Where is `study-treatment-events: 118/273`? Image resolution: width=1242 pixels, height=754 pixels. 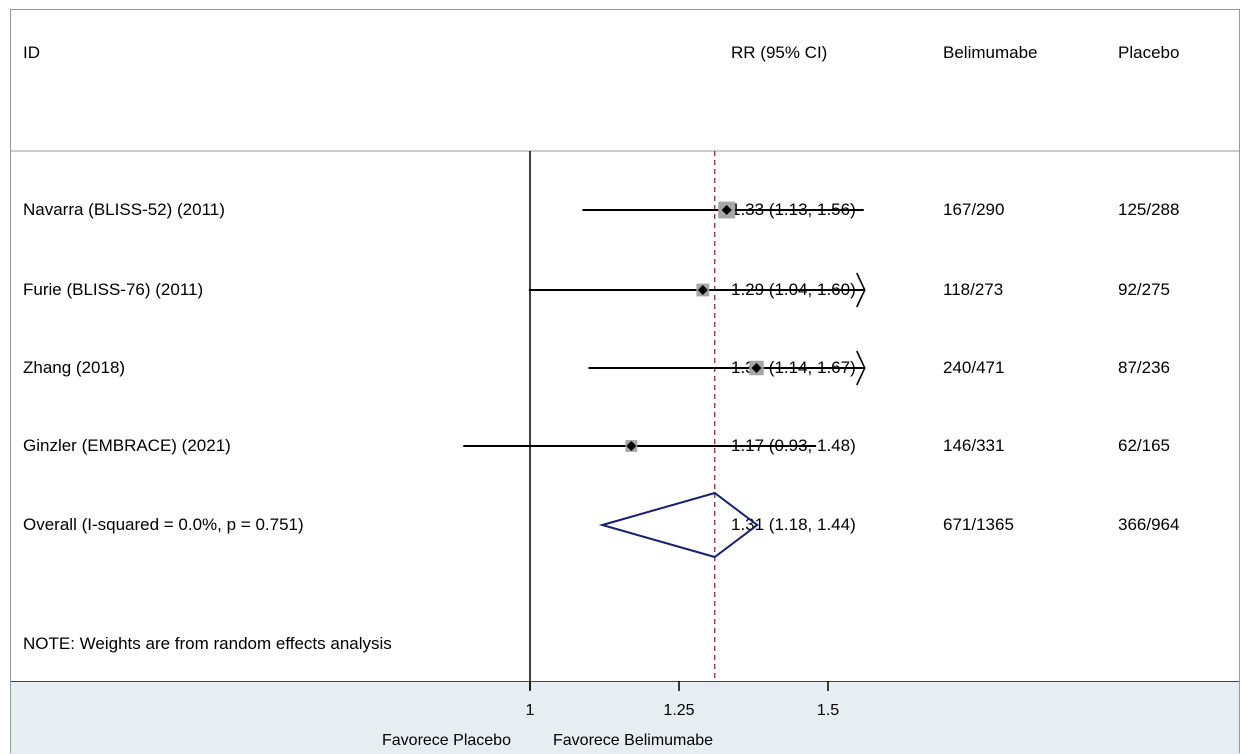 study-treatment-events: 118/273 is located at coordinates (973, 289).